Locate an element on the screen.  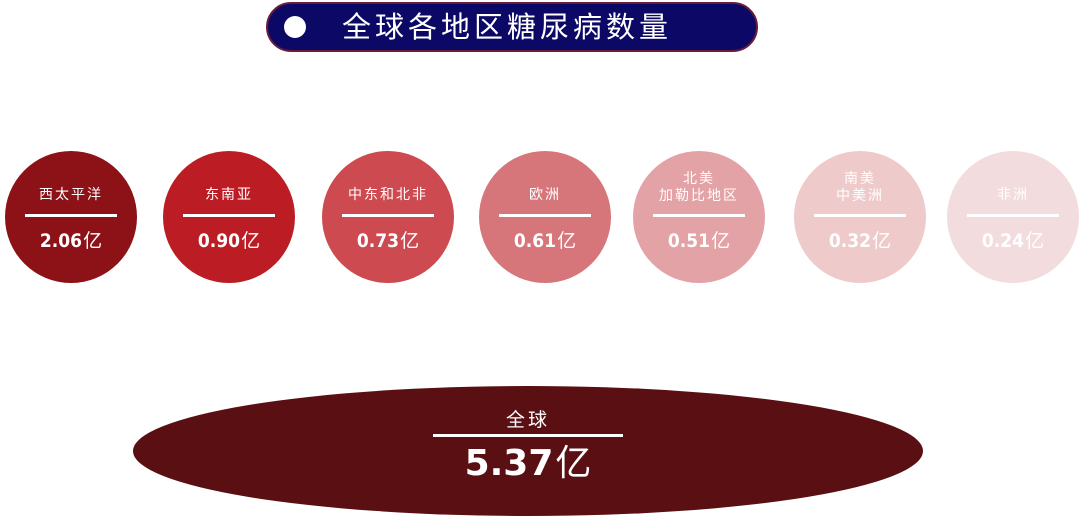
region-bubble: 非洲 0.24亿 is located at coordinates (1013, 217).